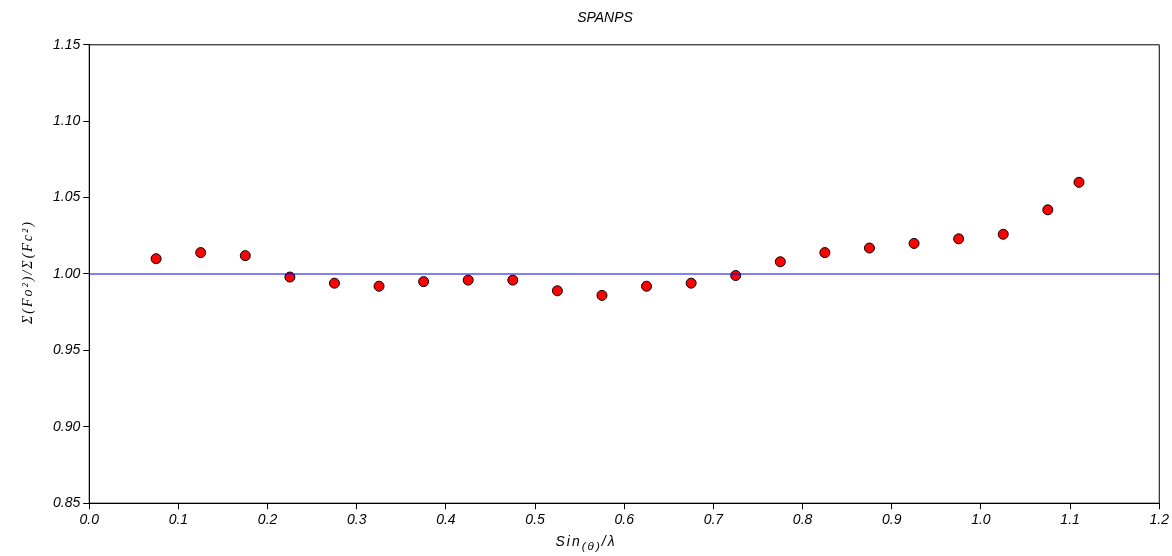 The image size is (1172, 556). I want to click on x-tick-label: 1.1, so click(1070, 519).